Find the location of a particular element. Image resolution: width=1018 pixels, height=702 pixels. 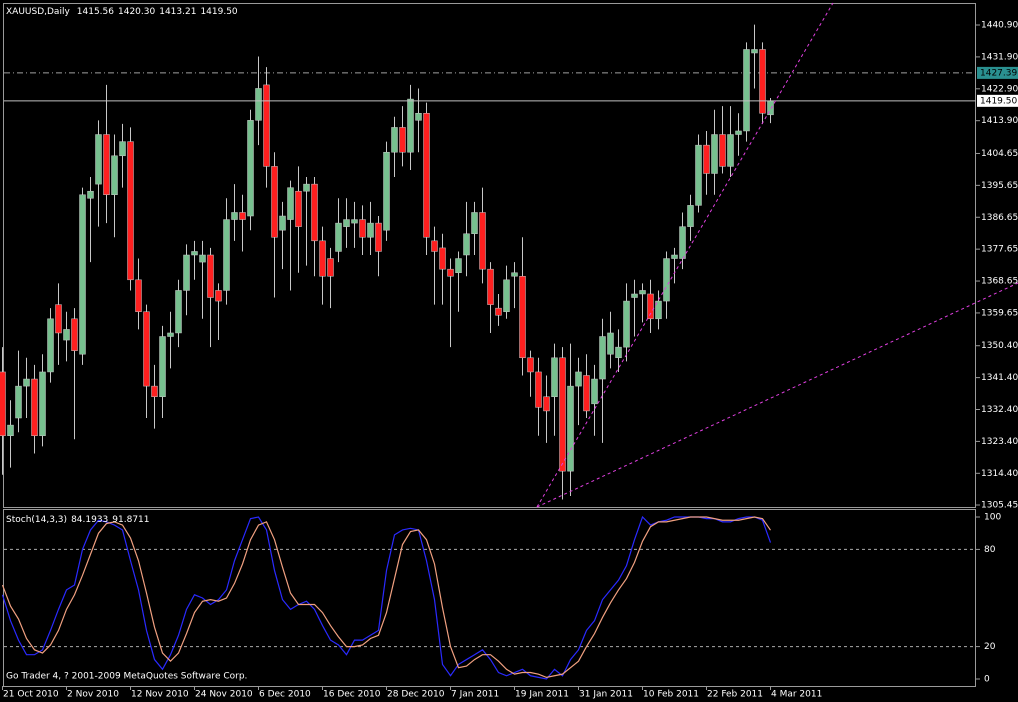

x-tick-label: 24 Nov 2010 is located at coordinates (224, 695).